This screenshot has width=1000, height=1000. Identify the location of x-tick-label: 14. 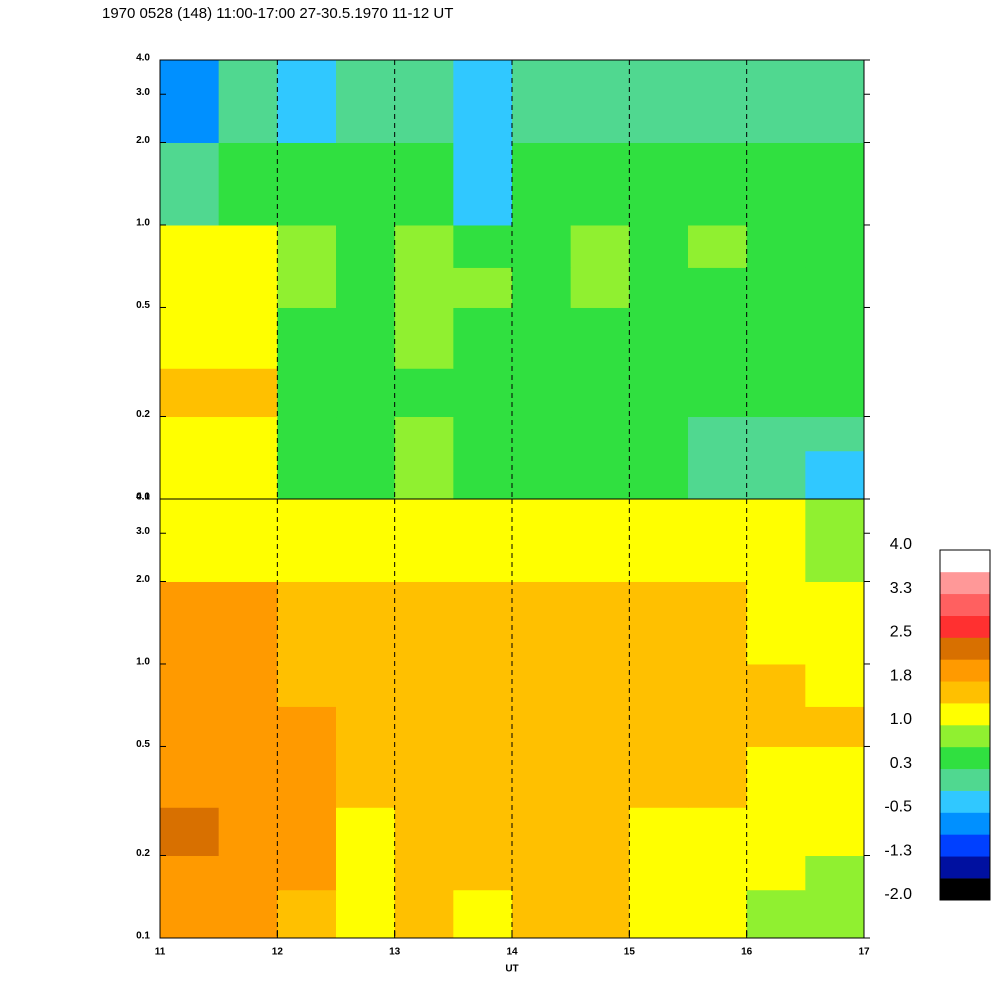
(512, 952).